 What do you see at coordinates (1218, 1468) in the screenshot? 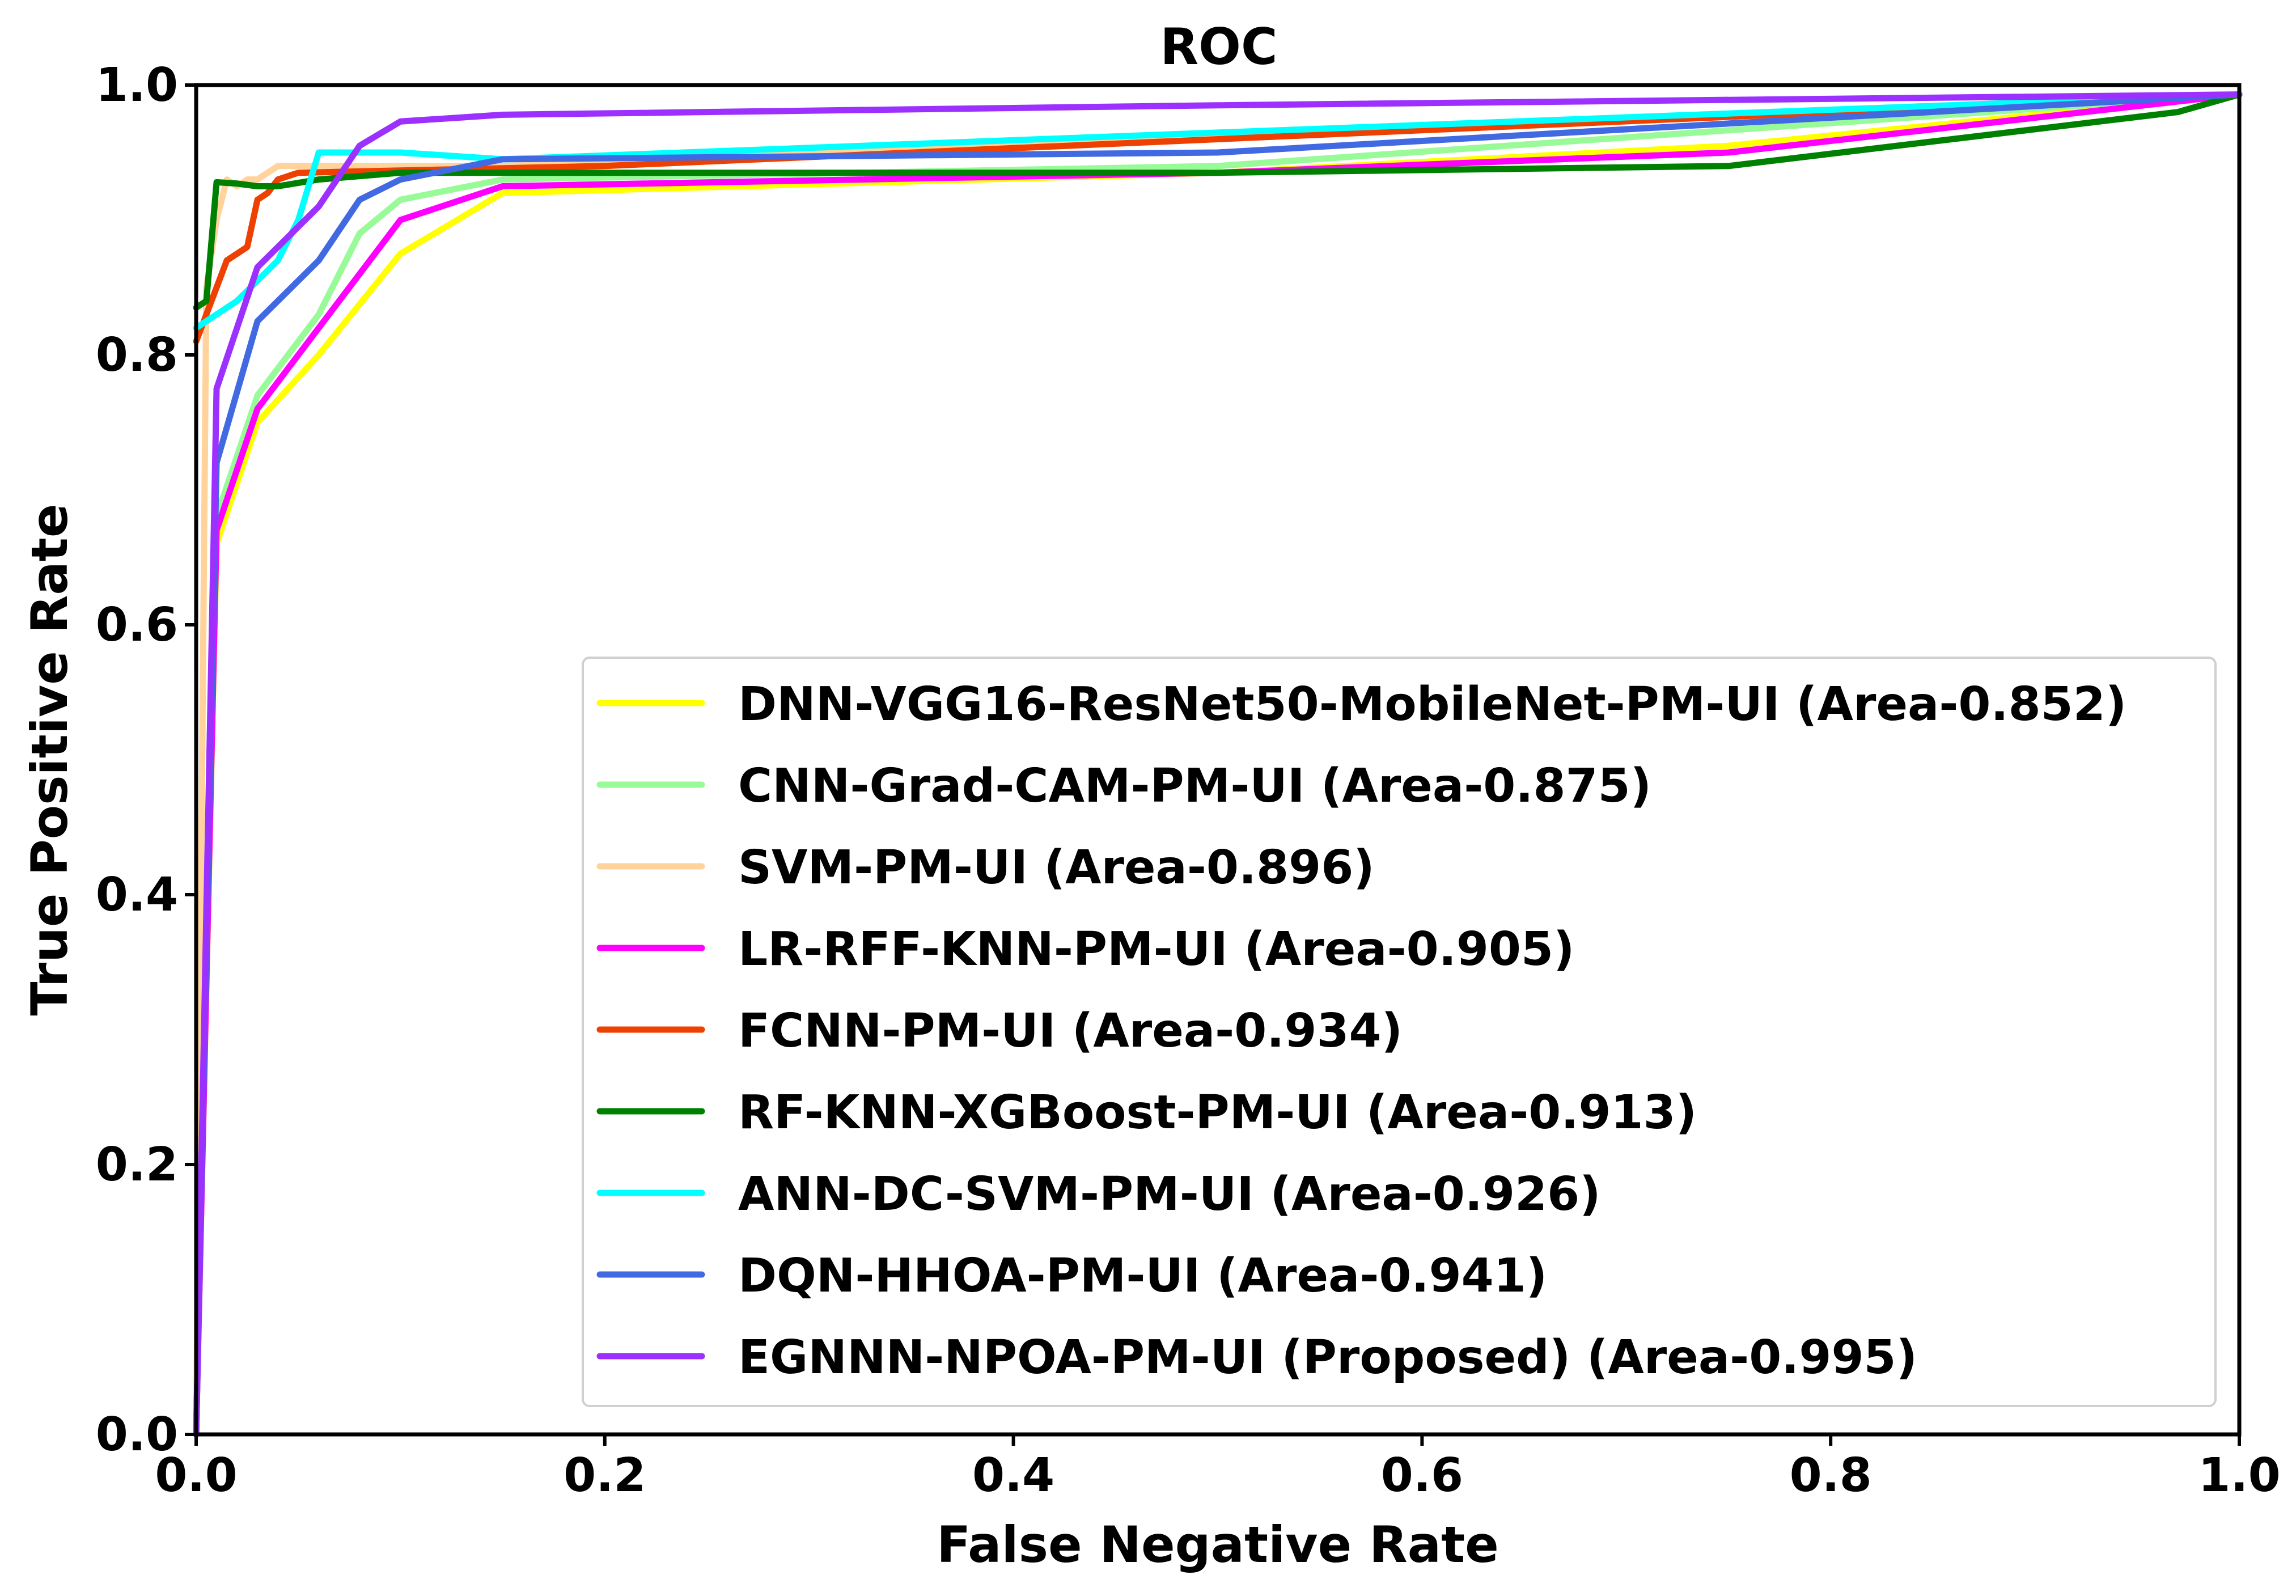
I see `x-axis-ticks: 0.0 0.2 0.4 0.6 0.8 1.0` at bounding box center [1218, 1468].